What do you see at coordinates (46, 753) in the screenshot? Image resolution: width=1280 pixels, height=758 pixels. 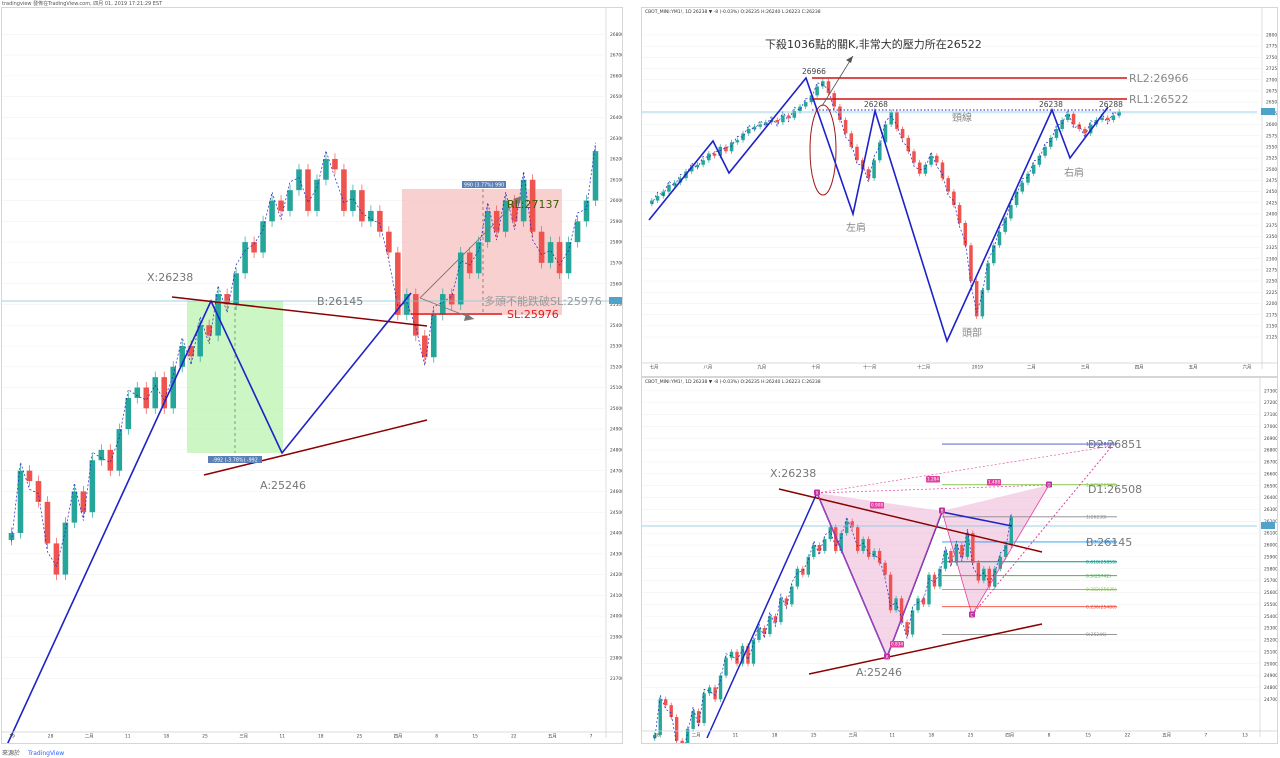 I see `tradingview-logo: TradingView` at bounding box center [46, 753].